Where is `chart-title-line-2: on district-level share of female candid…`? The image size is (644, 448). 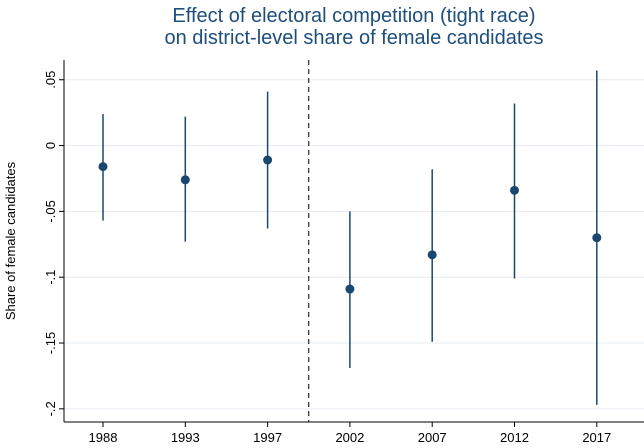 chart-title-line-2: on district-level share of female candid… is located at coordinates (353, 38).